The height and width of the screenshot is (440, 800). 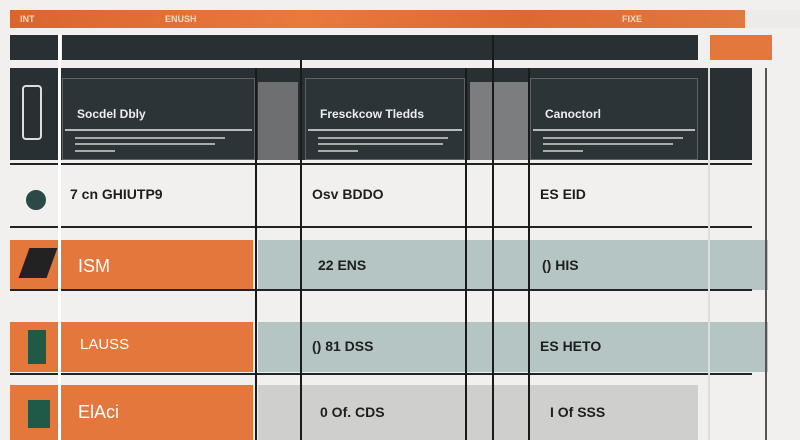 What do you see at coordinates (342, 265) in the screenshot?
I see `row-value: 22 ENS` at bounding box center [342, 265].